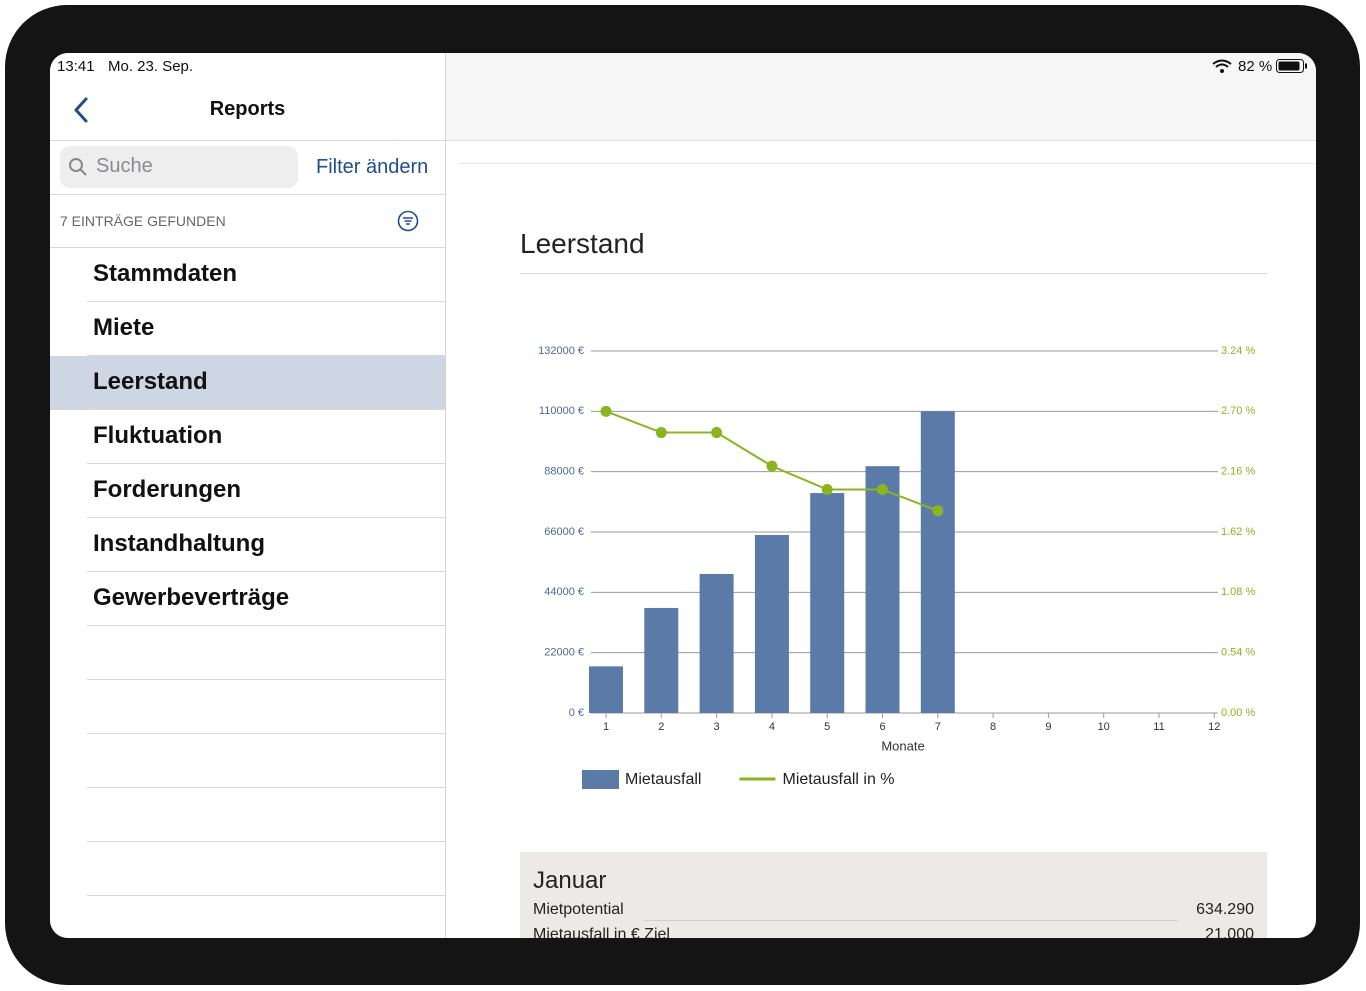 This screenshot has height=991, width=1366. What do you see at coordinates (247, 109) in the screenshot?
I see `sidebar-title: Reports` at bounding box center [247, 109].